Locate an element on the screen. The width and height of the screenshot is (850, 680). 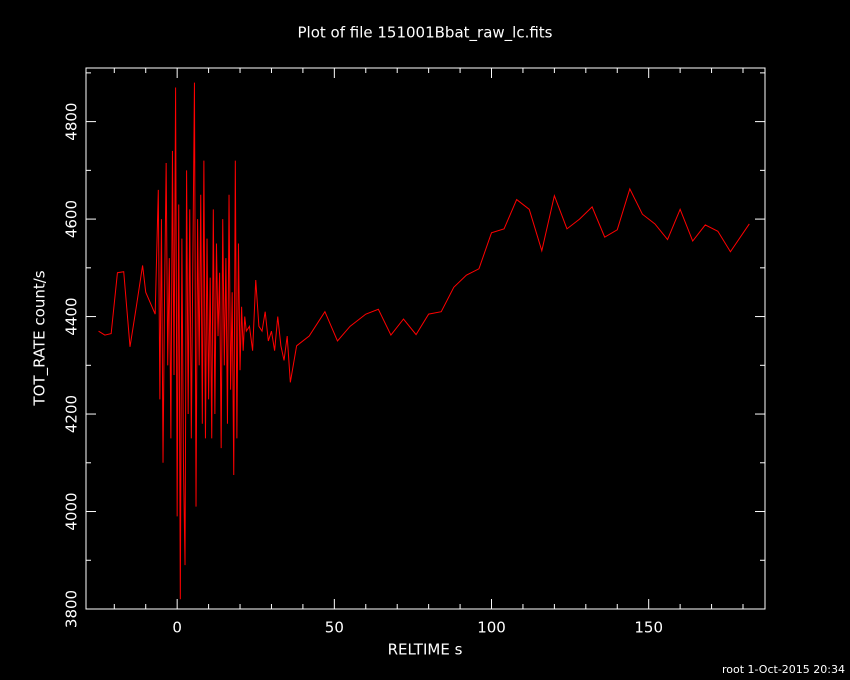
y-axis-label: TOT_RATE count/s is located at coordinates (40, 338).